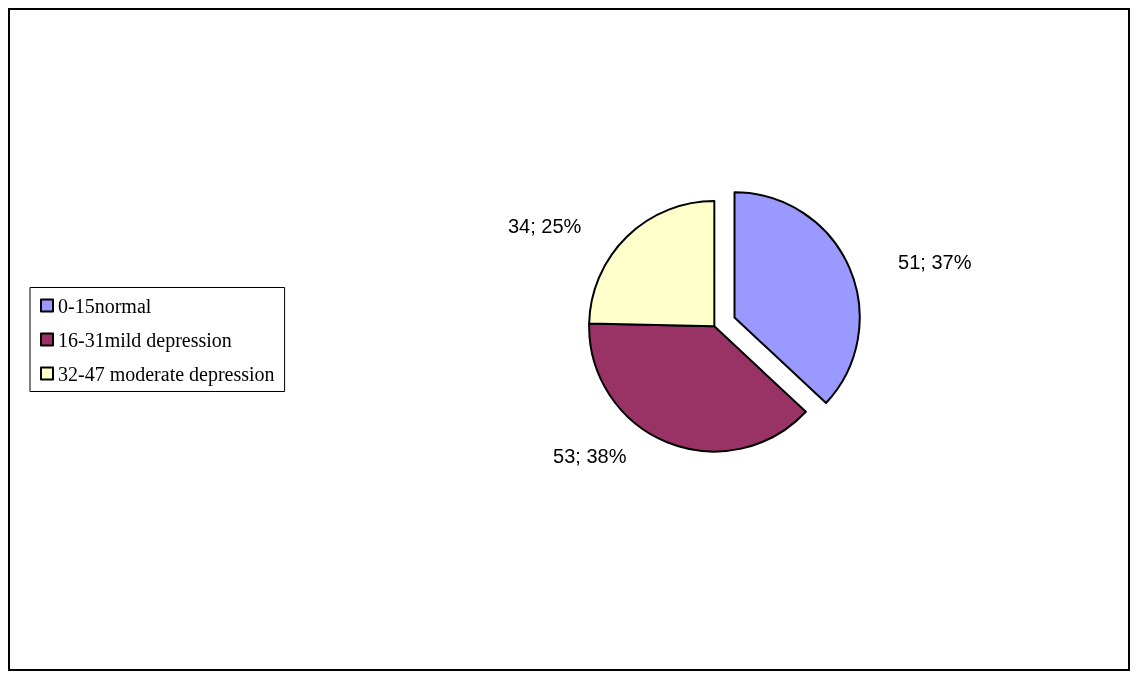 Image resolution: width=1142 pixels, height=683 pixels. What do you see at coordinates (105, 305) in the screenshot?
I see `legend-label: 0-15normal` at bounding box center [105, 305].